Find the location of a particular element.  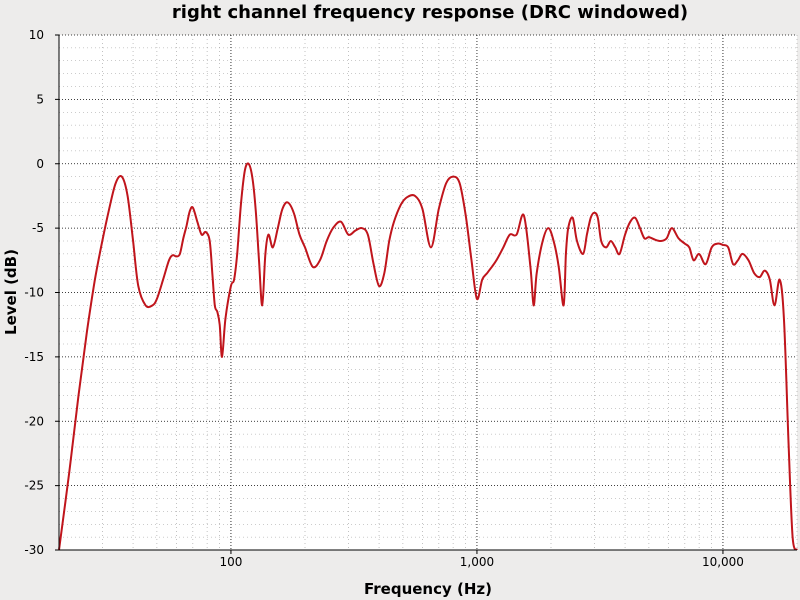

x-axis-title: Frequency (Hz) is located at coordinates (428, 589).